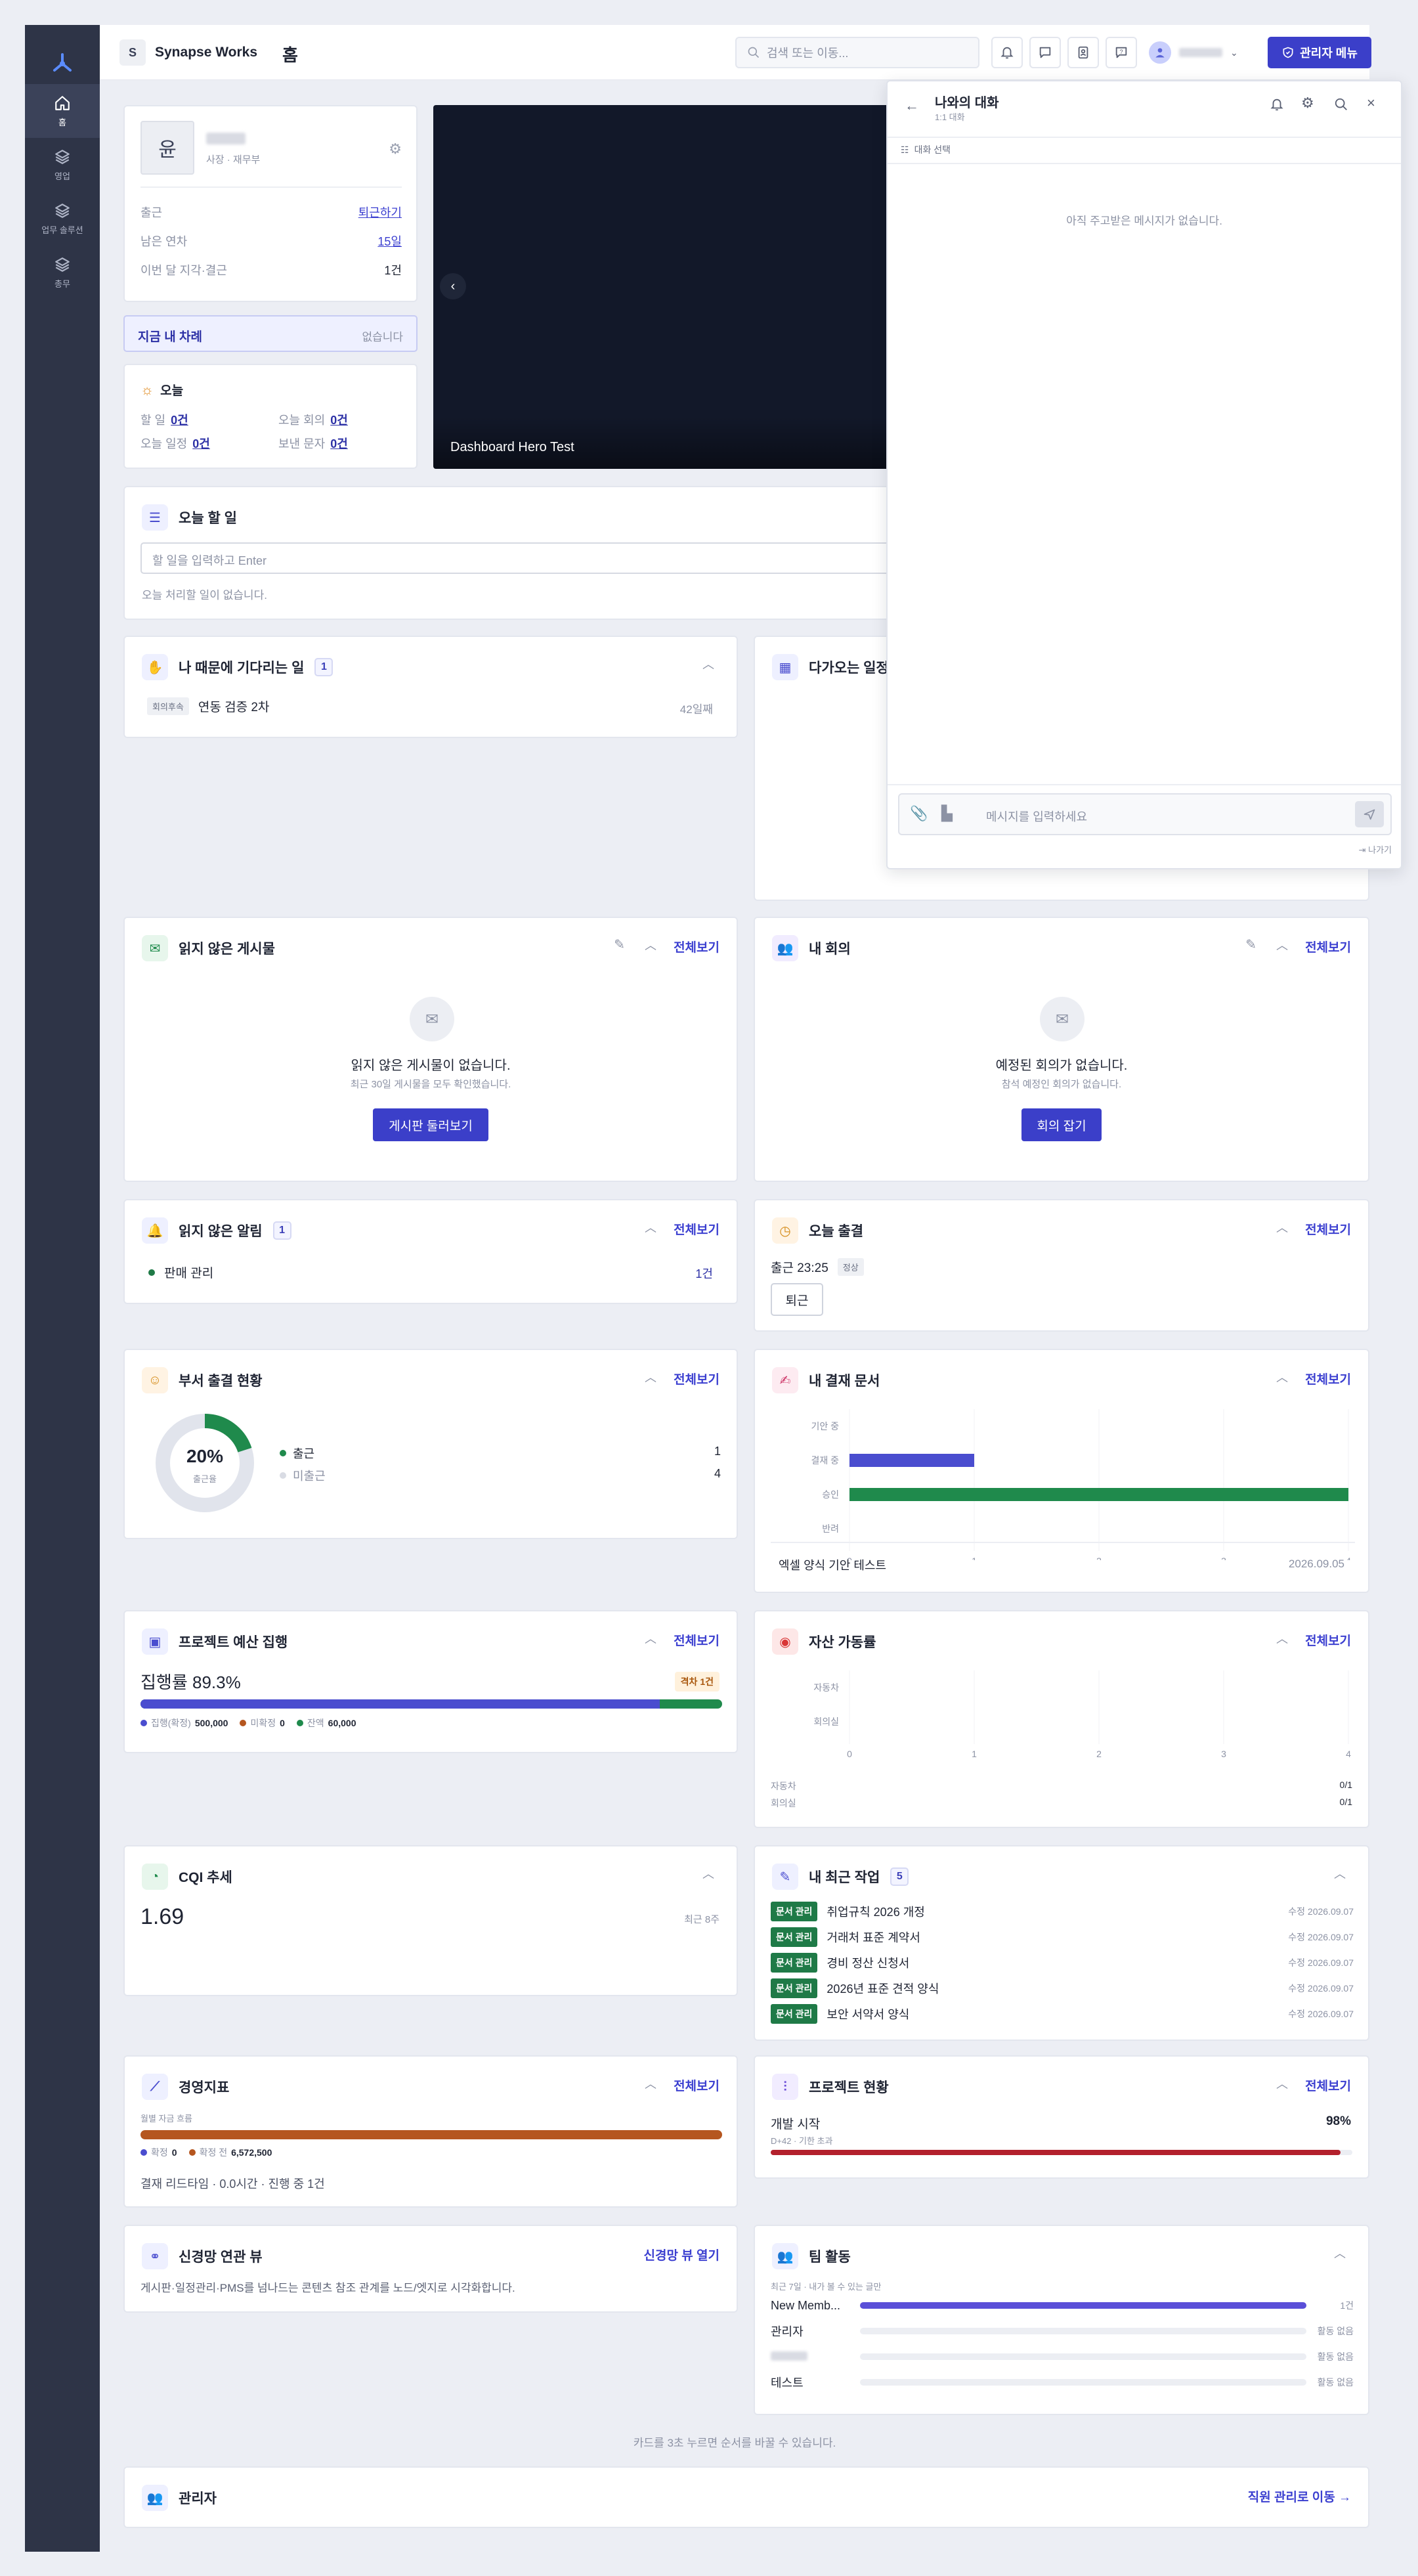  I want to click on sidebar-item-work-solution: 업무 솔루션, so click(62, 219).